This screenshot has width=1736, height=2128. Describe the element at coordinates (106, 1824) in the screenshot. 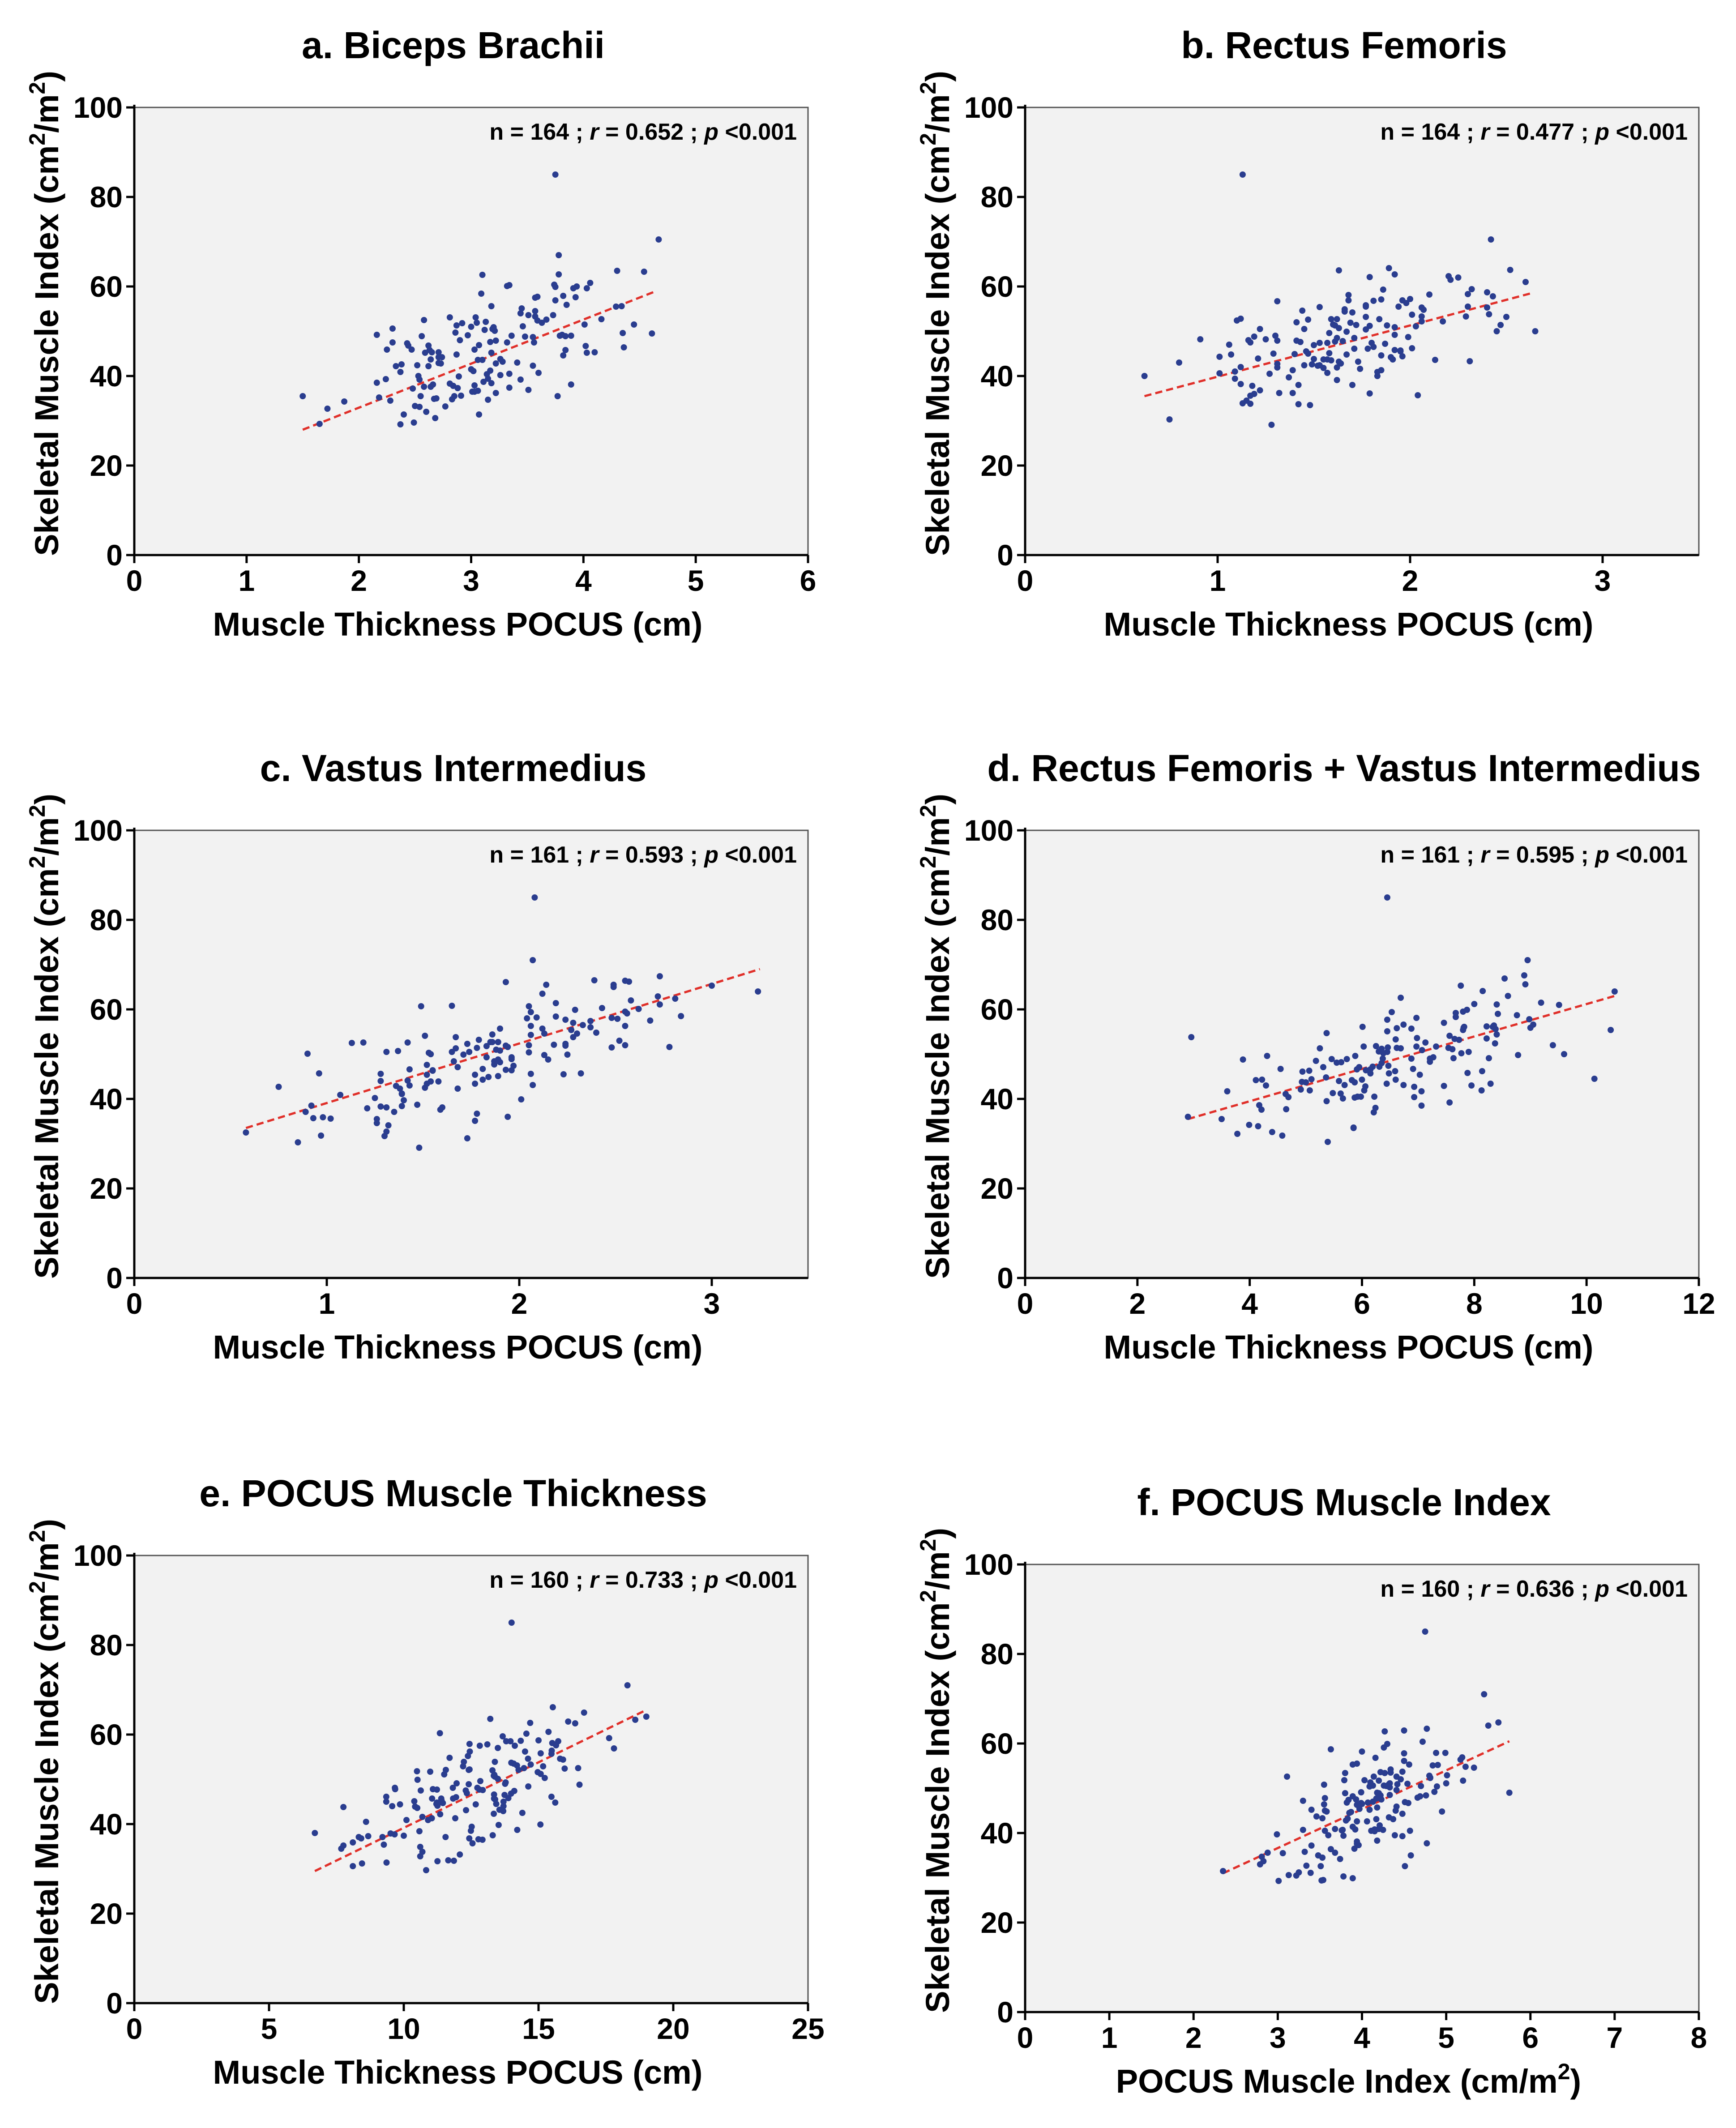

I see `y-tick-label: 40` at that location.